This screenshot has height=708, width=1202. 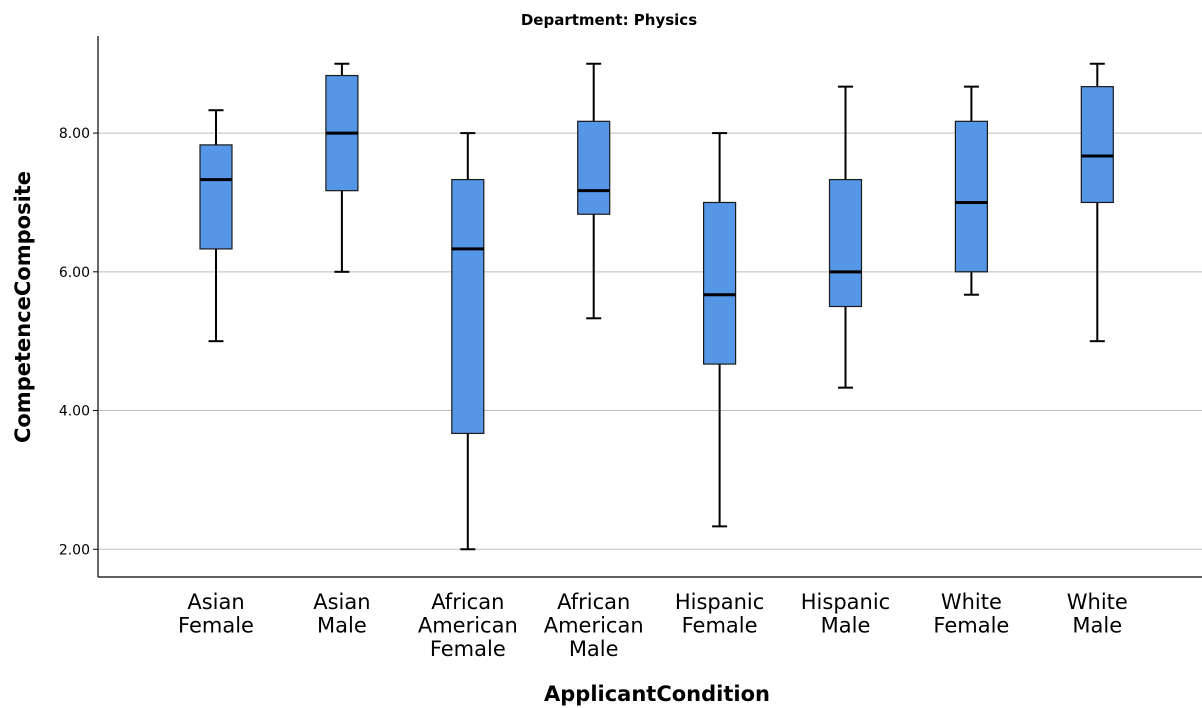 What do you see at coordinates (78, 342) in the screenshot?
I see `y-tick-labels: 2.00 4.00 6.00 8.00` at bounding box center [78, 342].